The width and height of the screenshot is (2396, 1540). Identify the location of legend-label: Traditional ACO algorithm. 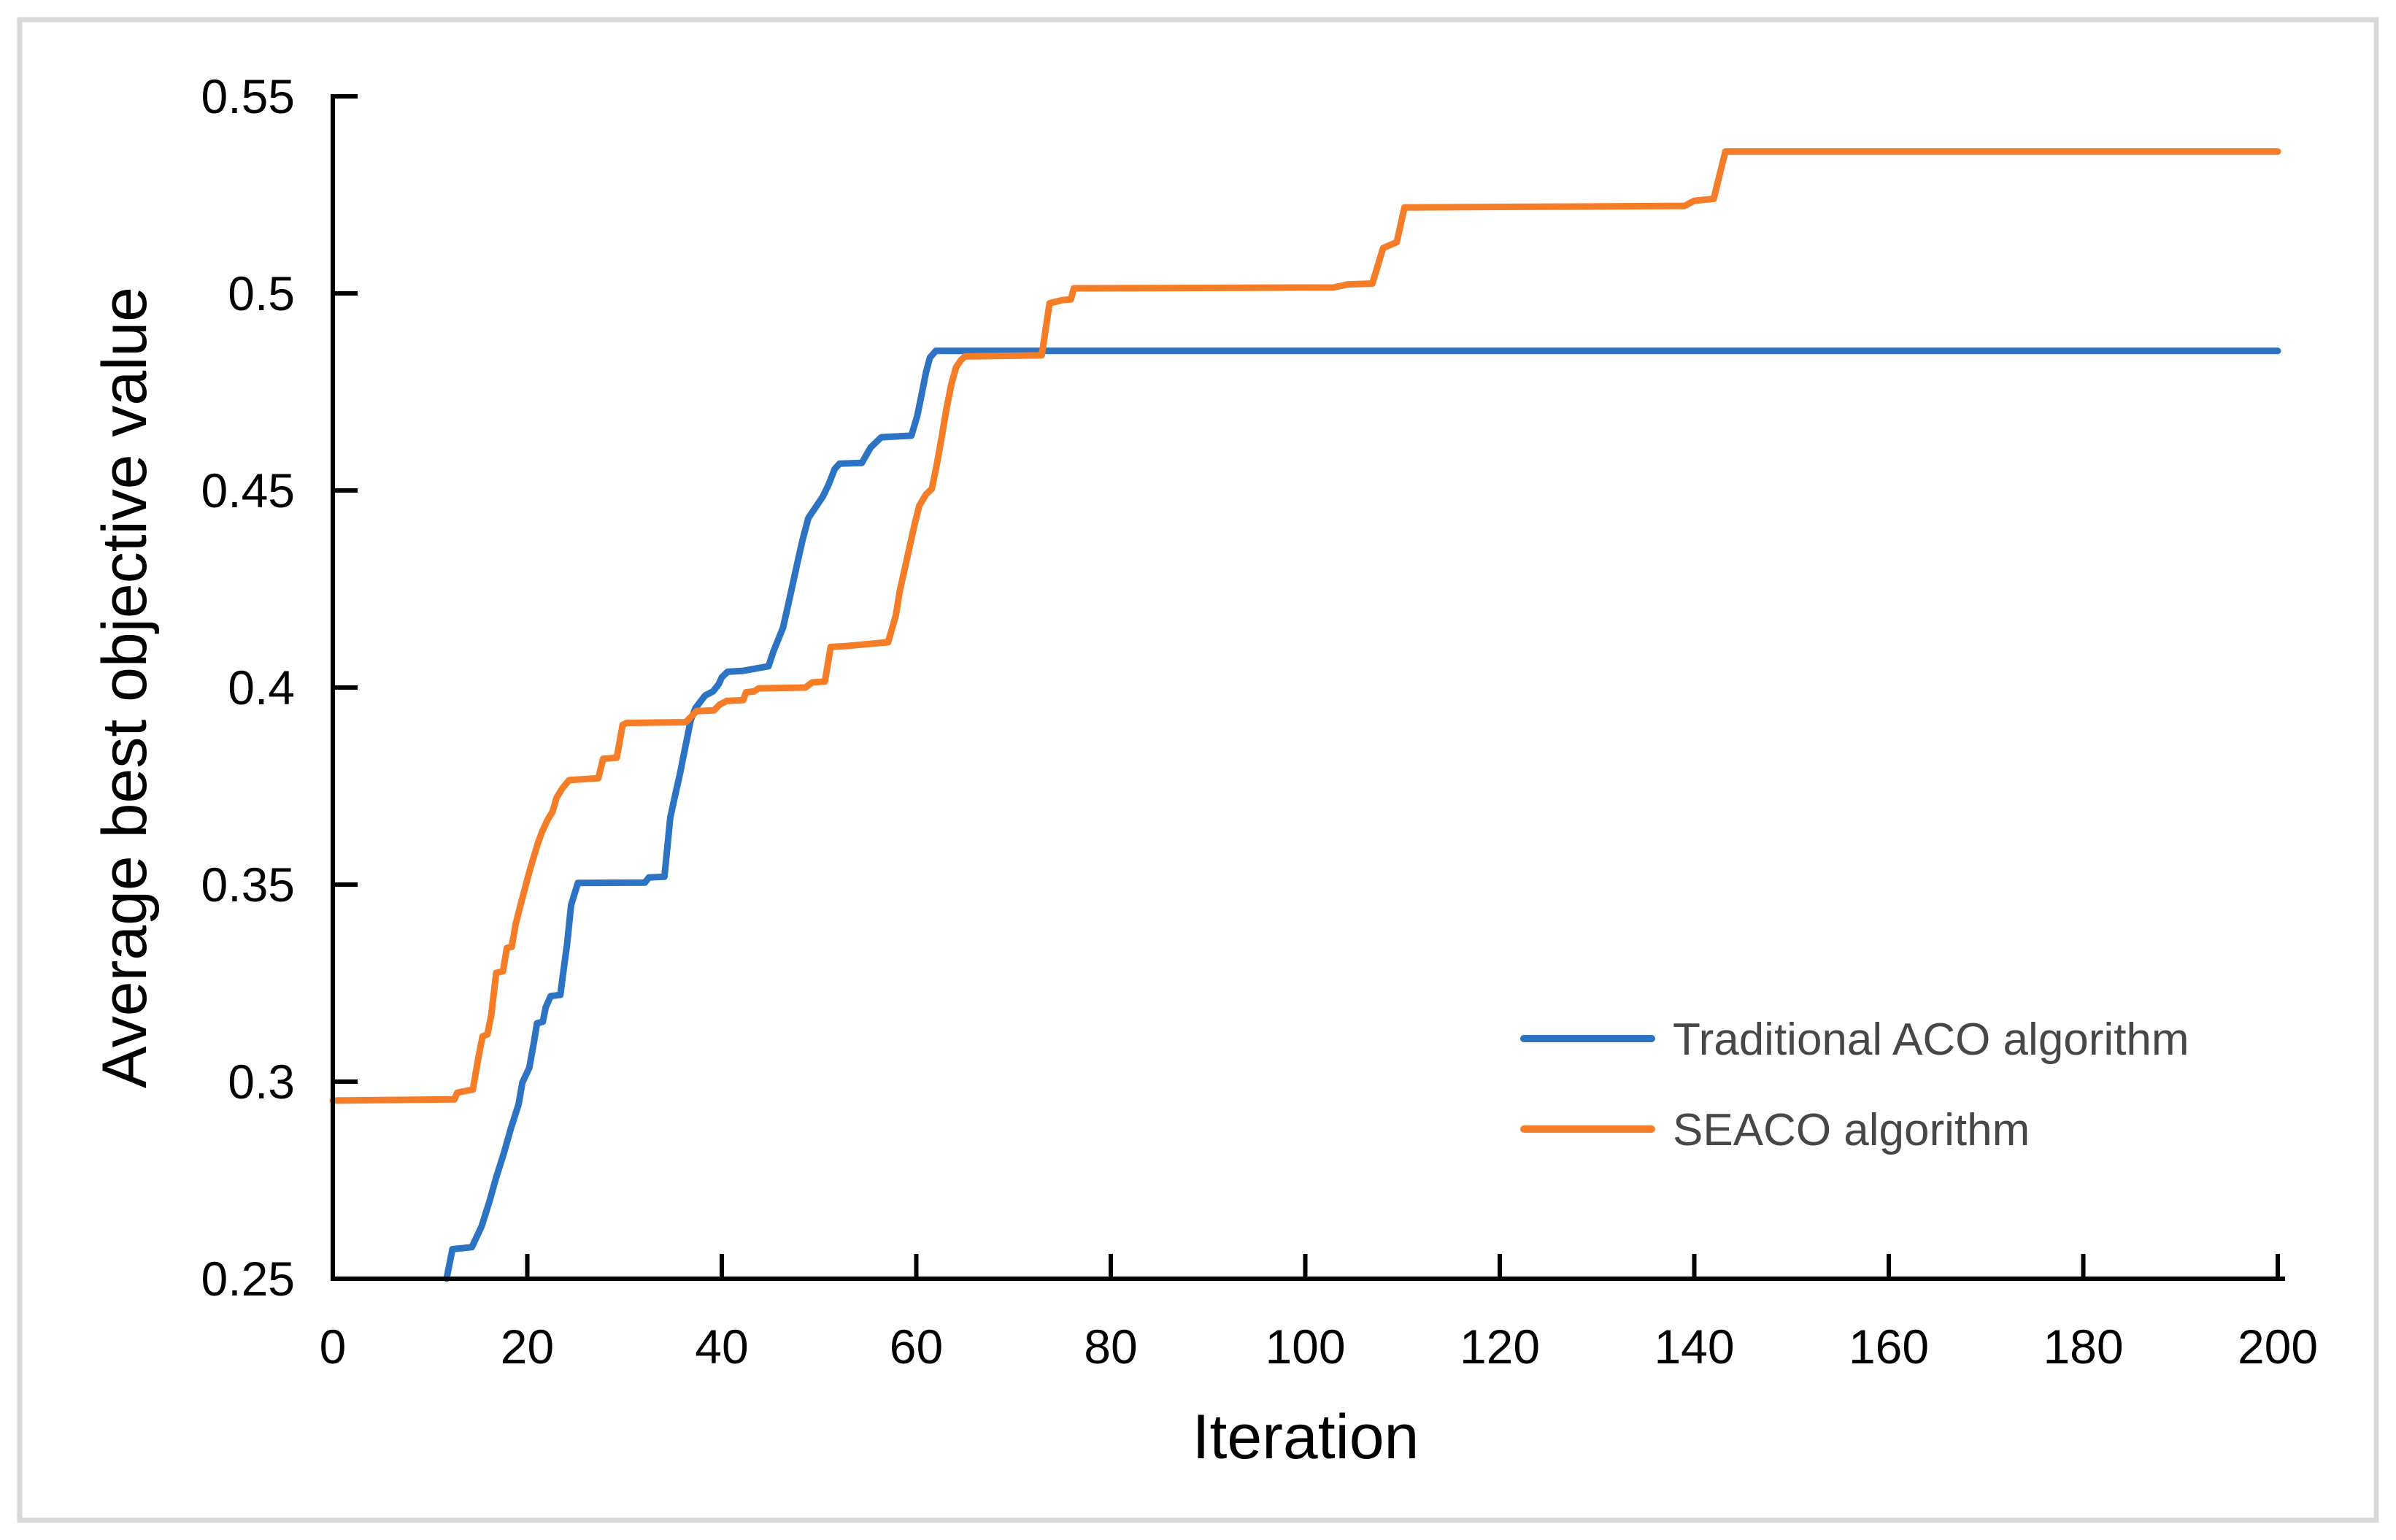
(1931, 1040).